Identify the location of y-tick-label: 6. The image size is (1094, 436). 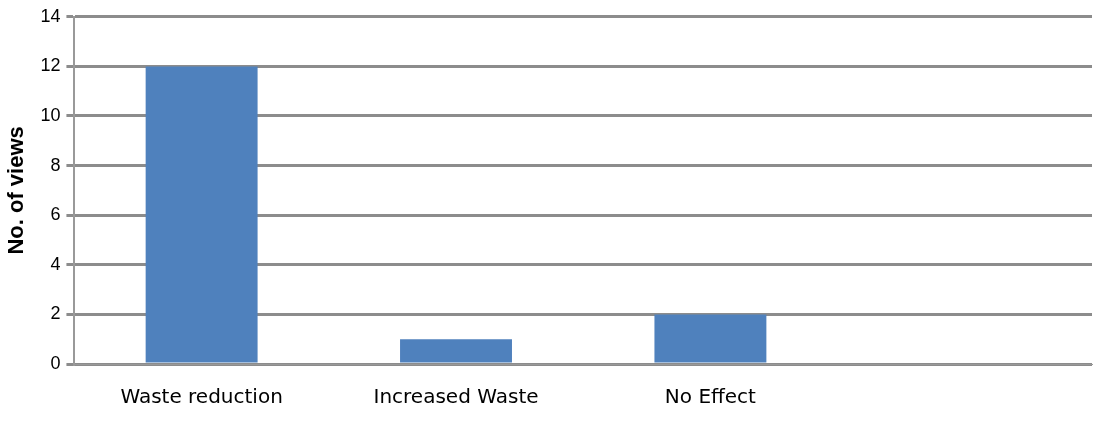
(55, 214).